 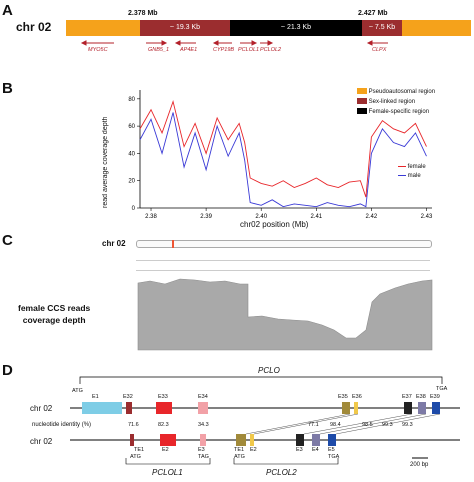 What do you see at coordinates (185, 28) in the screenshot?
I see `sex-linked-segment: ~ 19.3 Kb` at bounding box center [185, 28].